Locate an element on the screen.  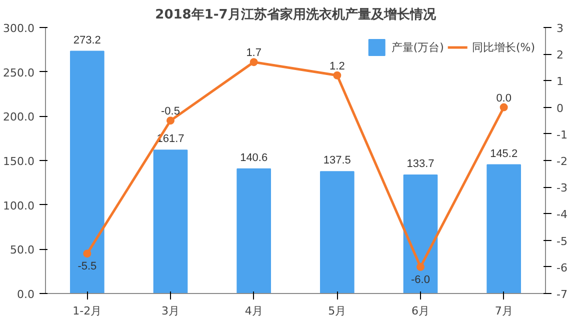
data-label: 0.0 is located at coordinates (504, 98).